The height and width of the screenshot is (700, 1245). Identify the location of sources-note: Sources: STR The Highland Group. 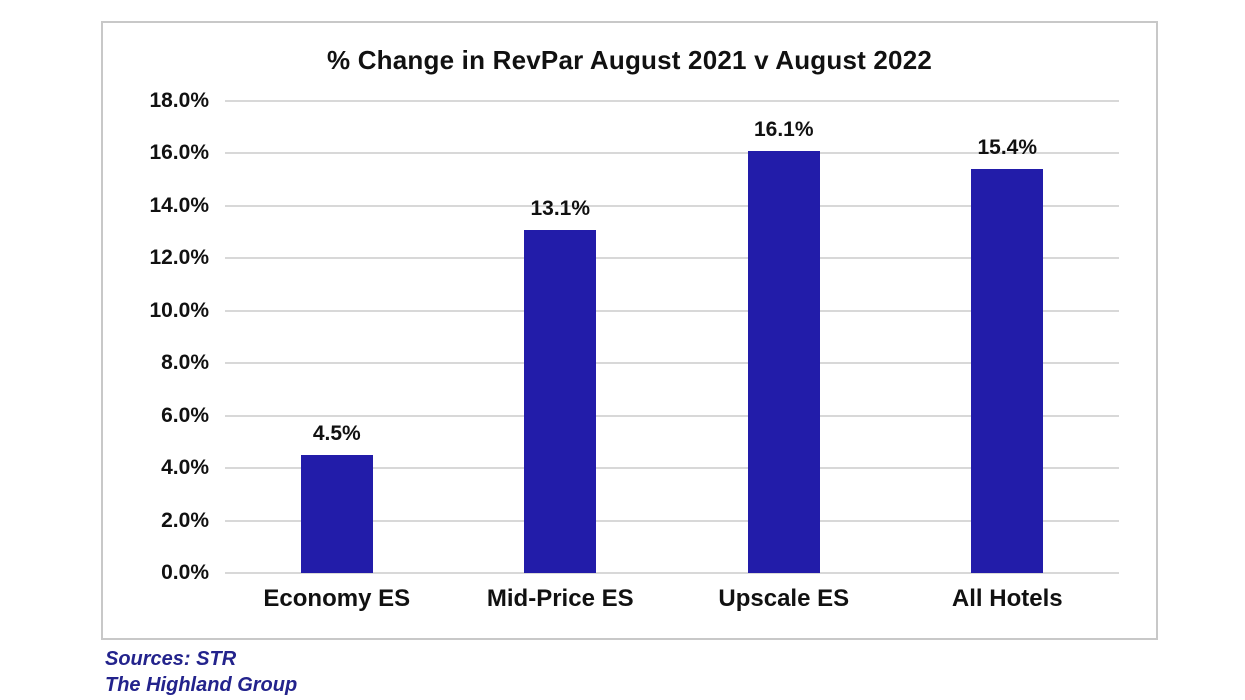
(201, 672).